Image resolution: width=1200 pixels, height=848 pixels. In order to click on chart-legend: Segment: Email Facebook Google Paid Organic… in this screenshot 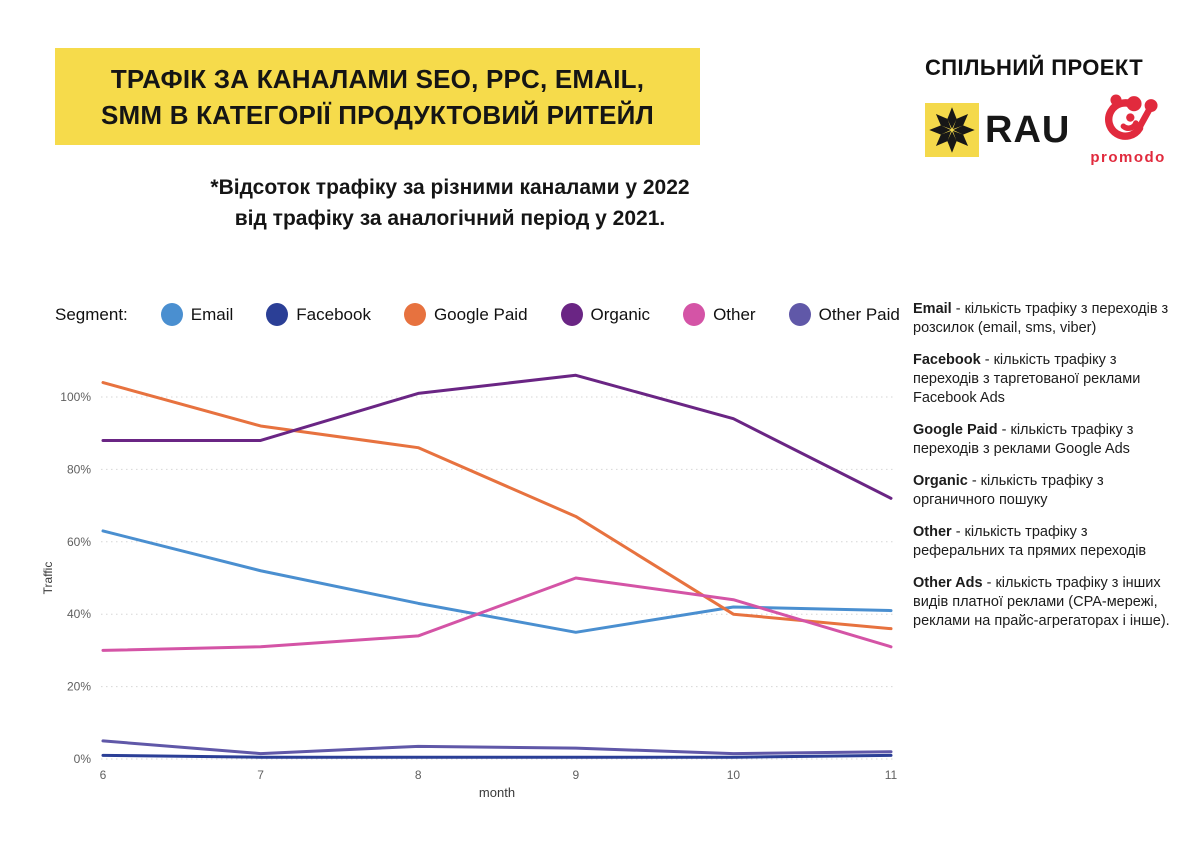, I will do `click(477, 314)`.